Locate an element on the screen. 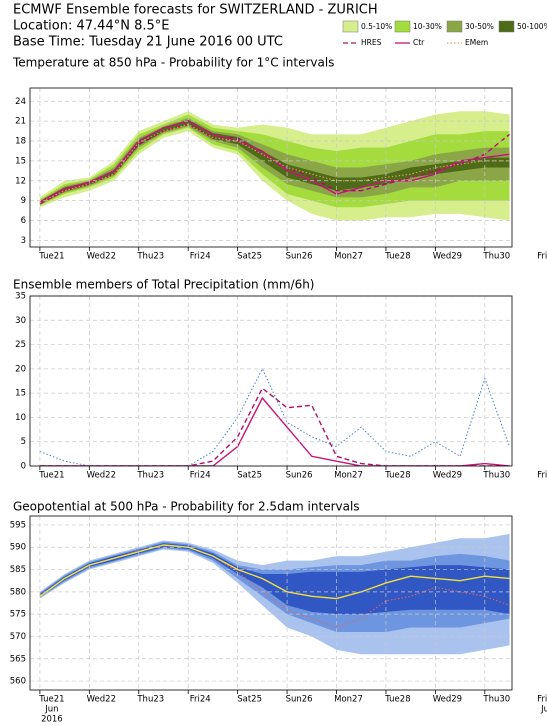  y-tick-label: 6 is located at coordinates (23, 221).